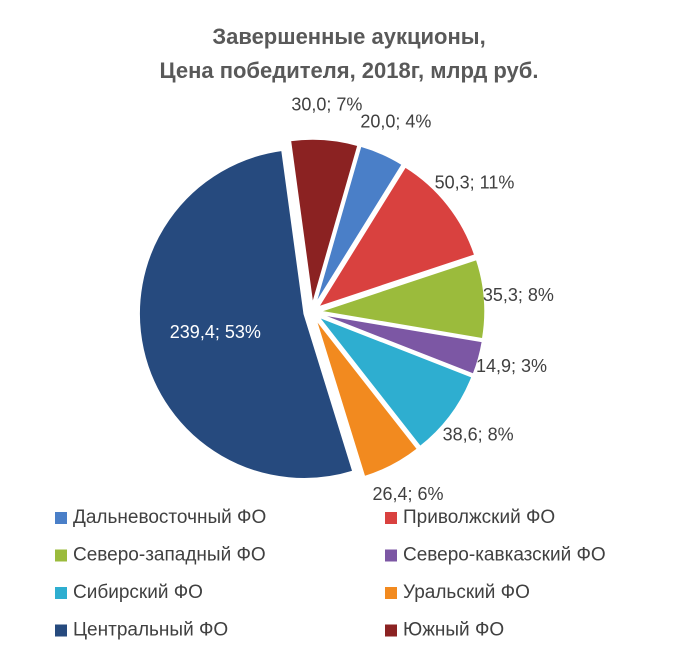 This screenshot has width=699, height=667. What do you see at coordinates (150, 630) in the screenshot?
I see `legend-label: Центральный ФО` at bounding box center [150, 630].